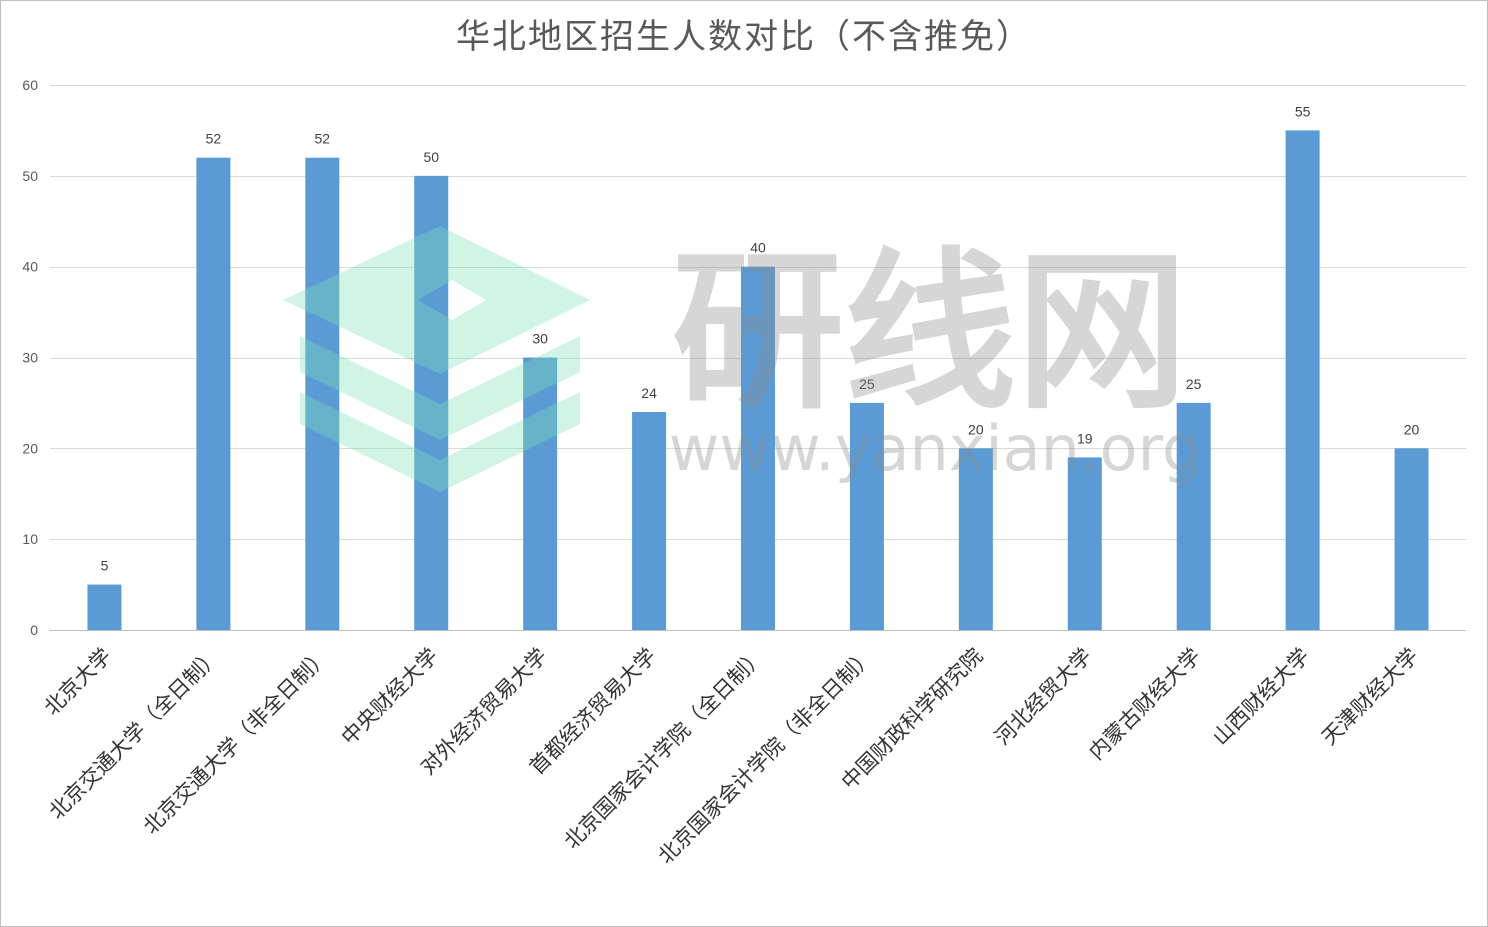  I want to click on data-label-3: 52, so click(323, 139).